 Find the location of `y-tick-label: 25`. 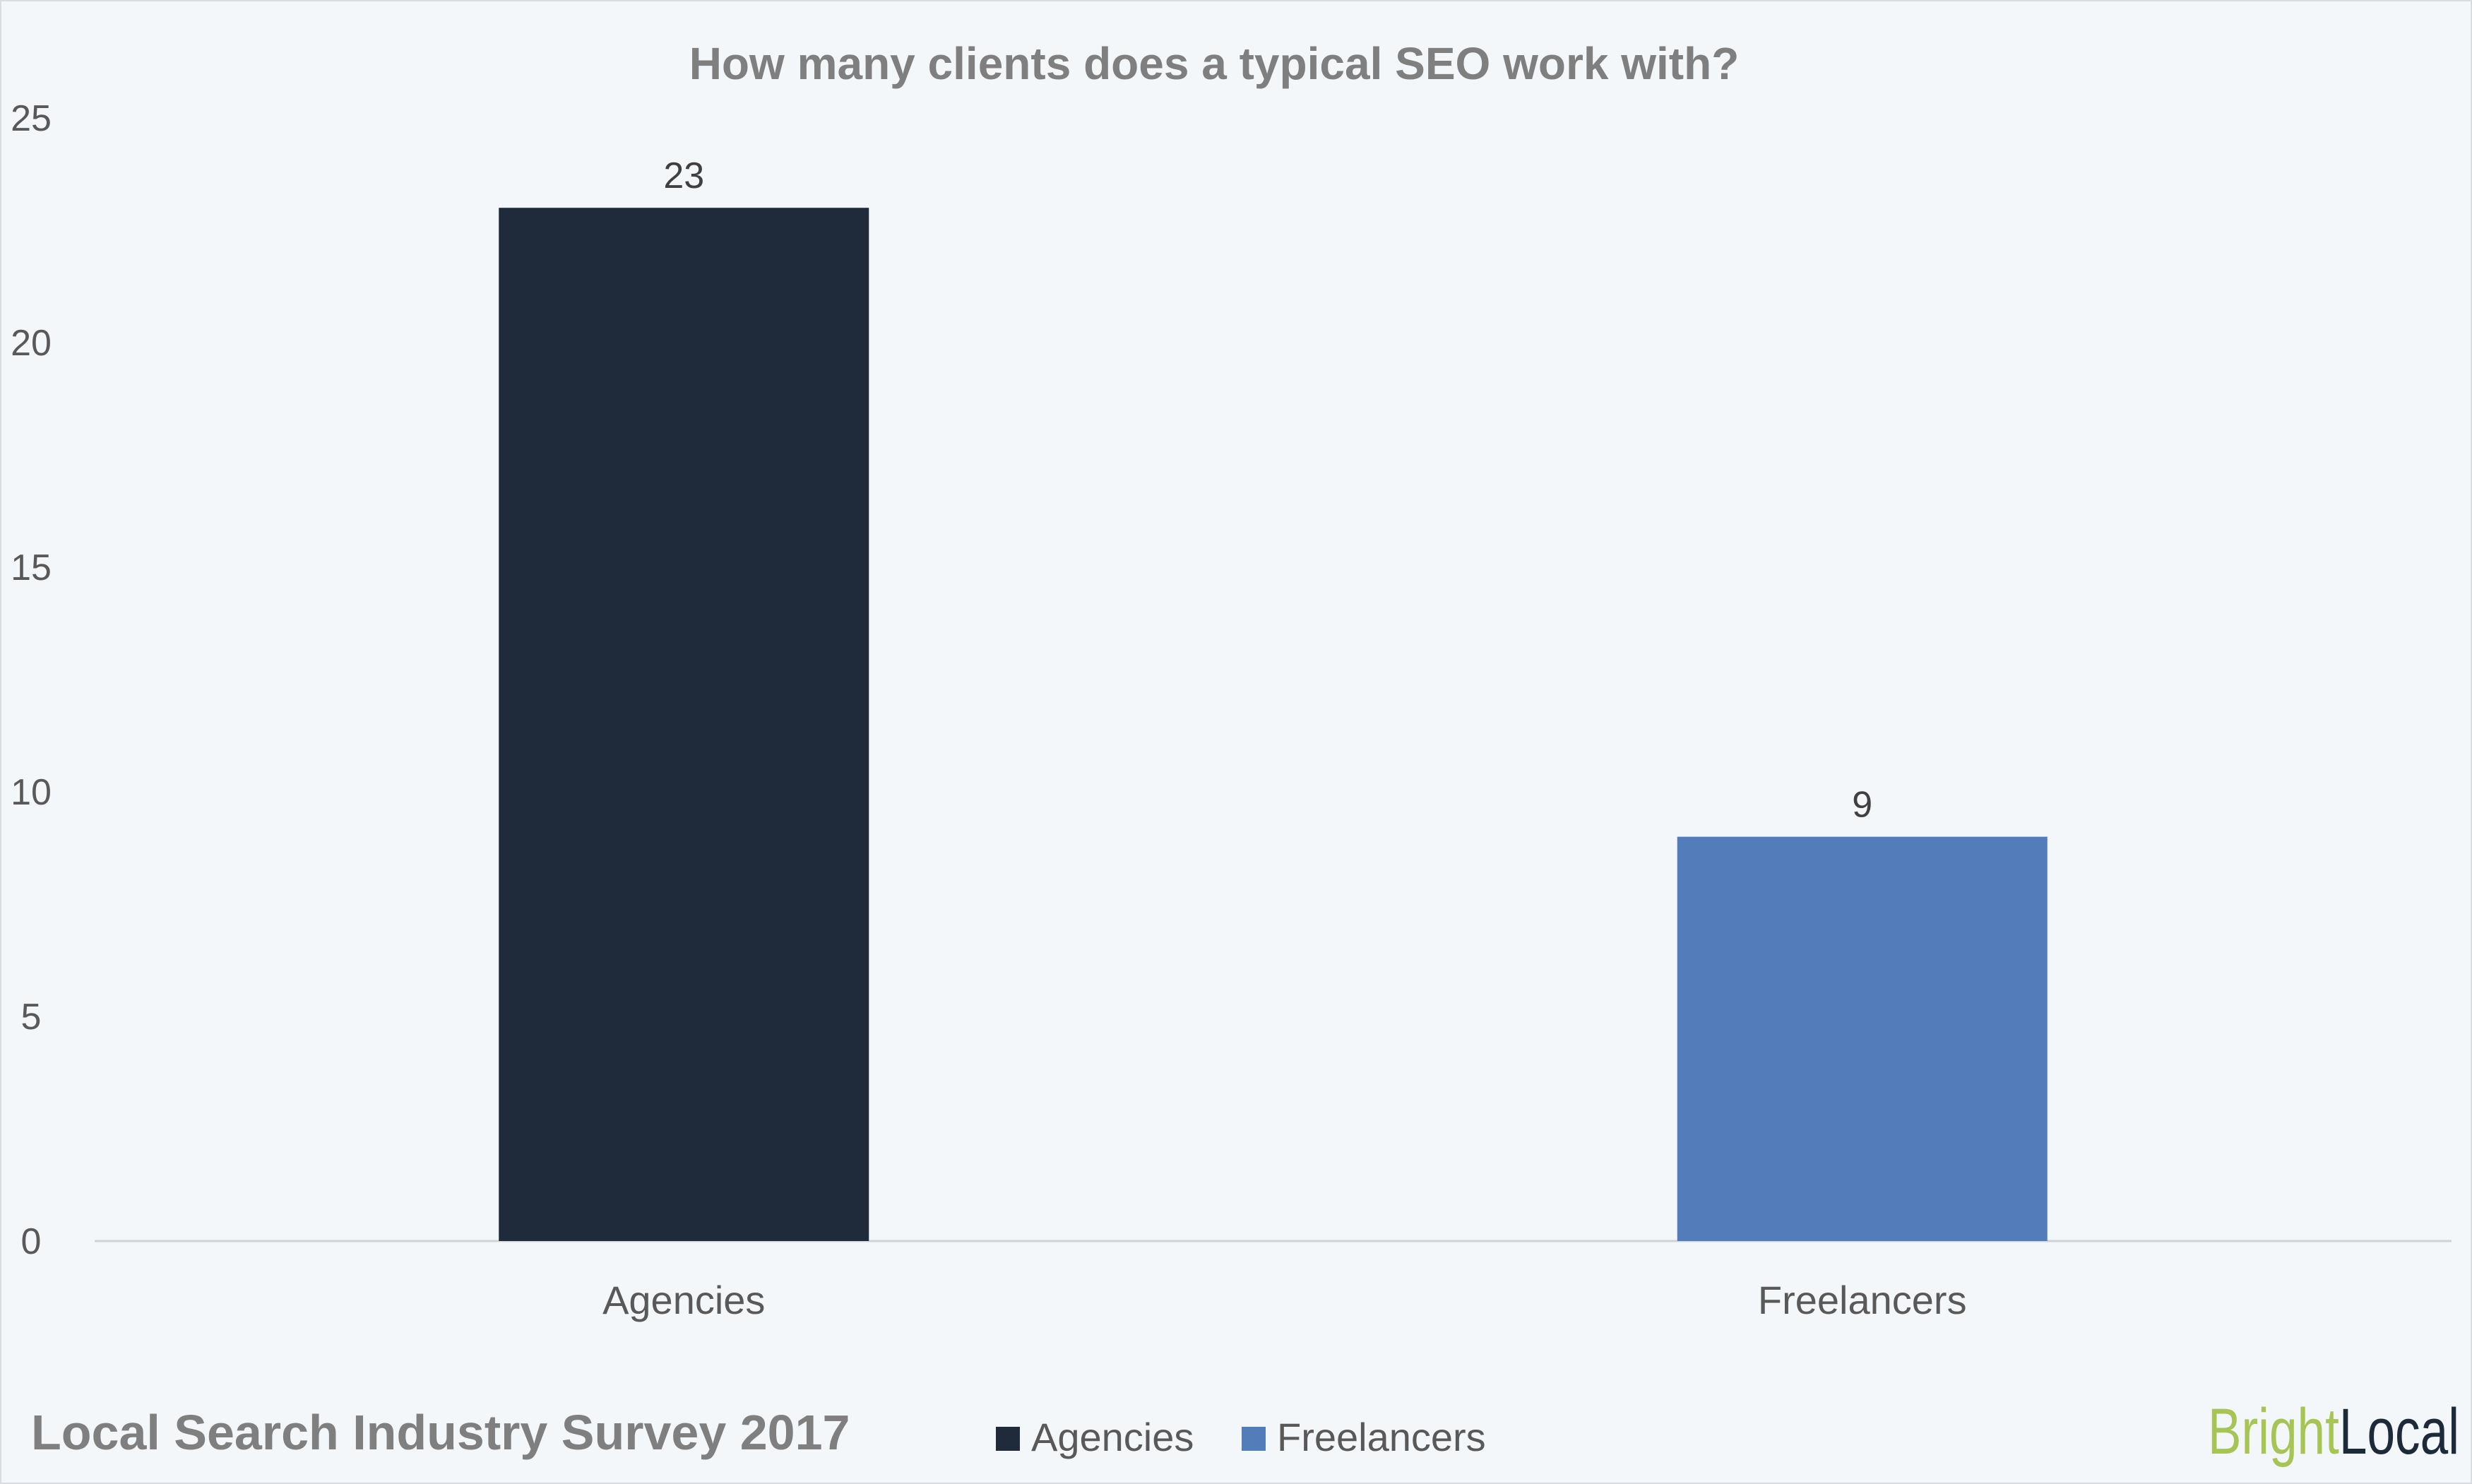

y-tick-label: 25 is located at coordinates (31, 118).